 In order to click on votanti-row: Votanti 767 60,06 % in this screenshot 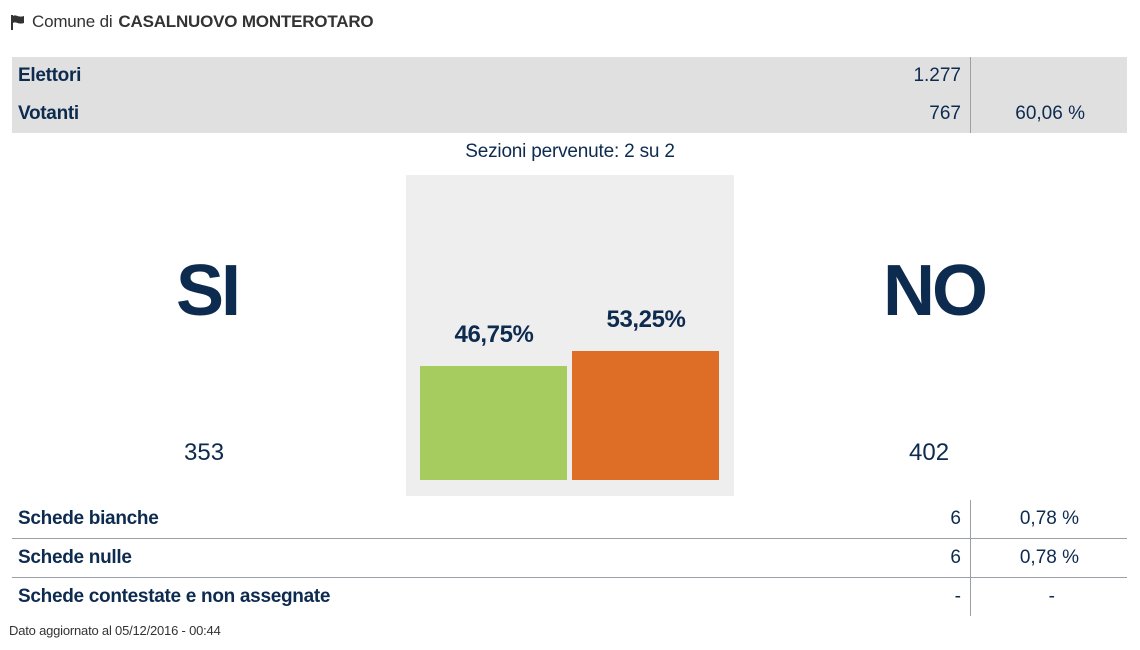, I will do `click(569, 114)`.